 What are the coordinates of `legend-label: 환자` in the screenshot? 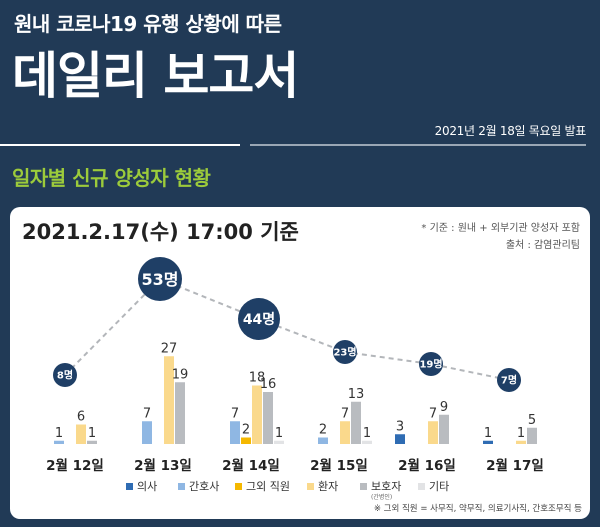 It's located at (328, 486).